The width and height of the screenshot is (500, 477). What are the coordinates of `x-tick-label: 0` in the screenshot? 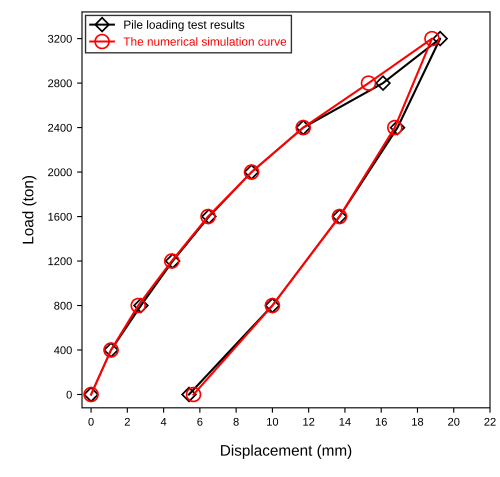 It's located at (91, 422).